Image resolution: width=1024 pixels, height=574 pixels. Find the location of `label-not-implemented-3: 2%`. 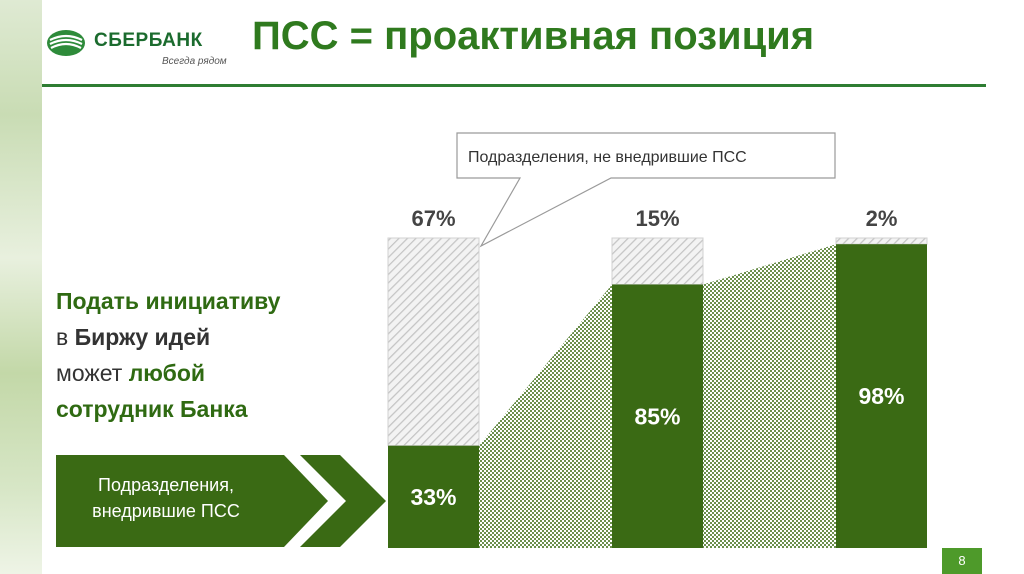

label-not-implemented-3: 2% is located at coordinates (882, 218).